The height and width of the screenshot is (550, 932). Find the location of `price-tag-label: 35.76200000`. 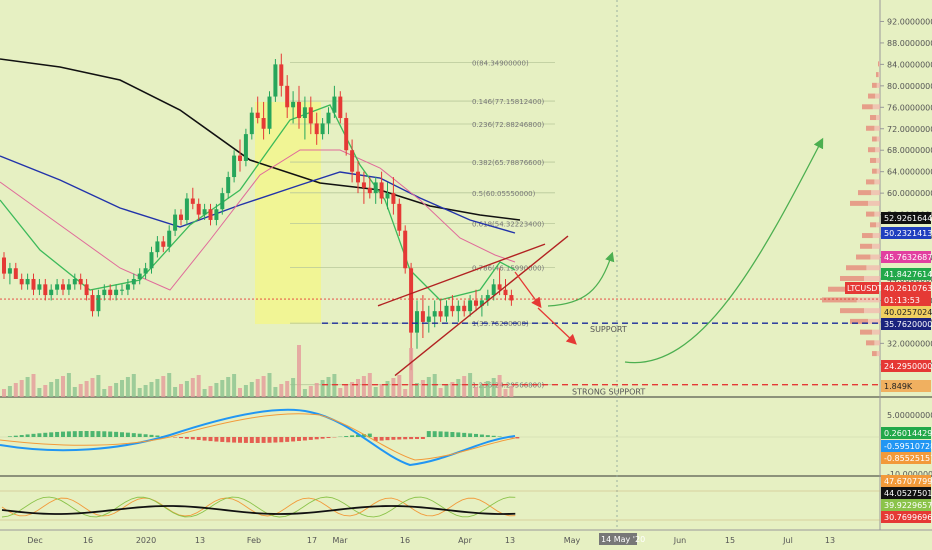

price-tag-label: 35.76200000 is located at coordinates (908, 324).